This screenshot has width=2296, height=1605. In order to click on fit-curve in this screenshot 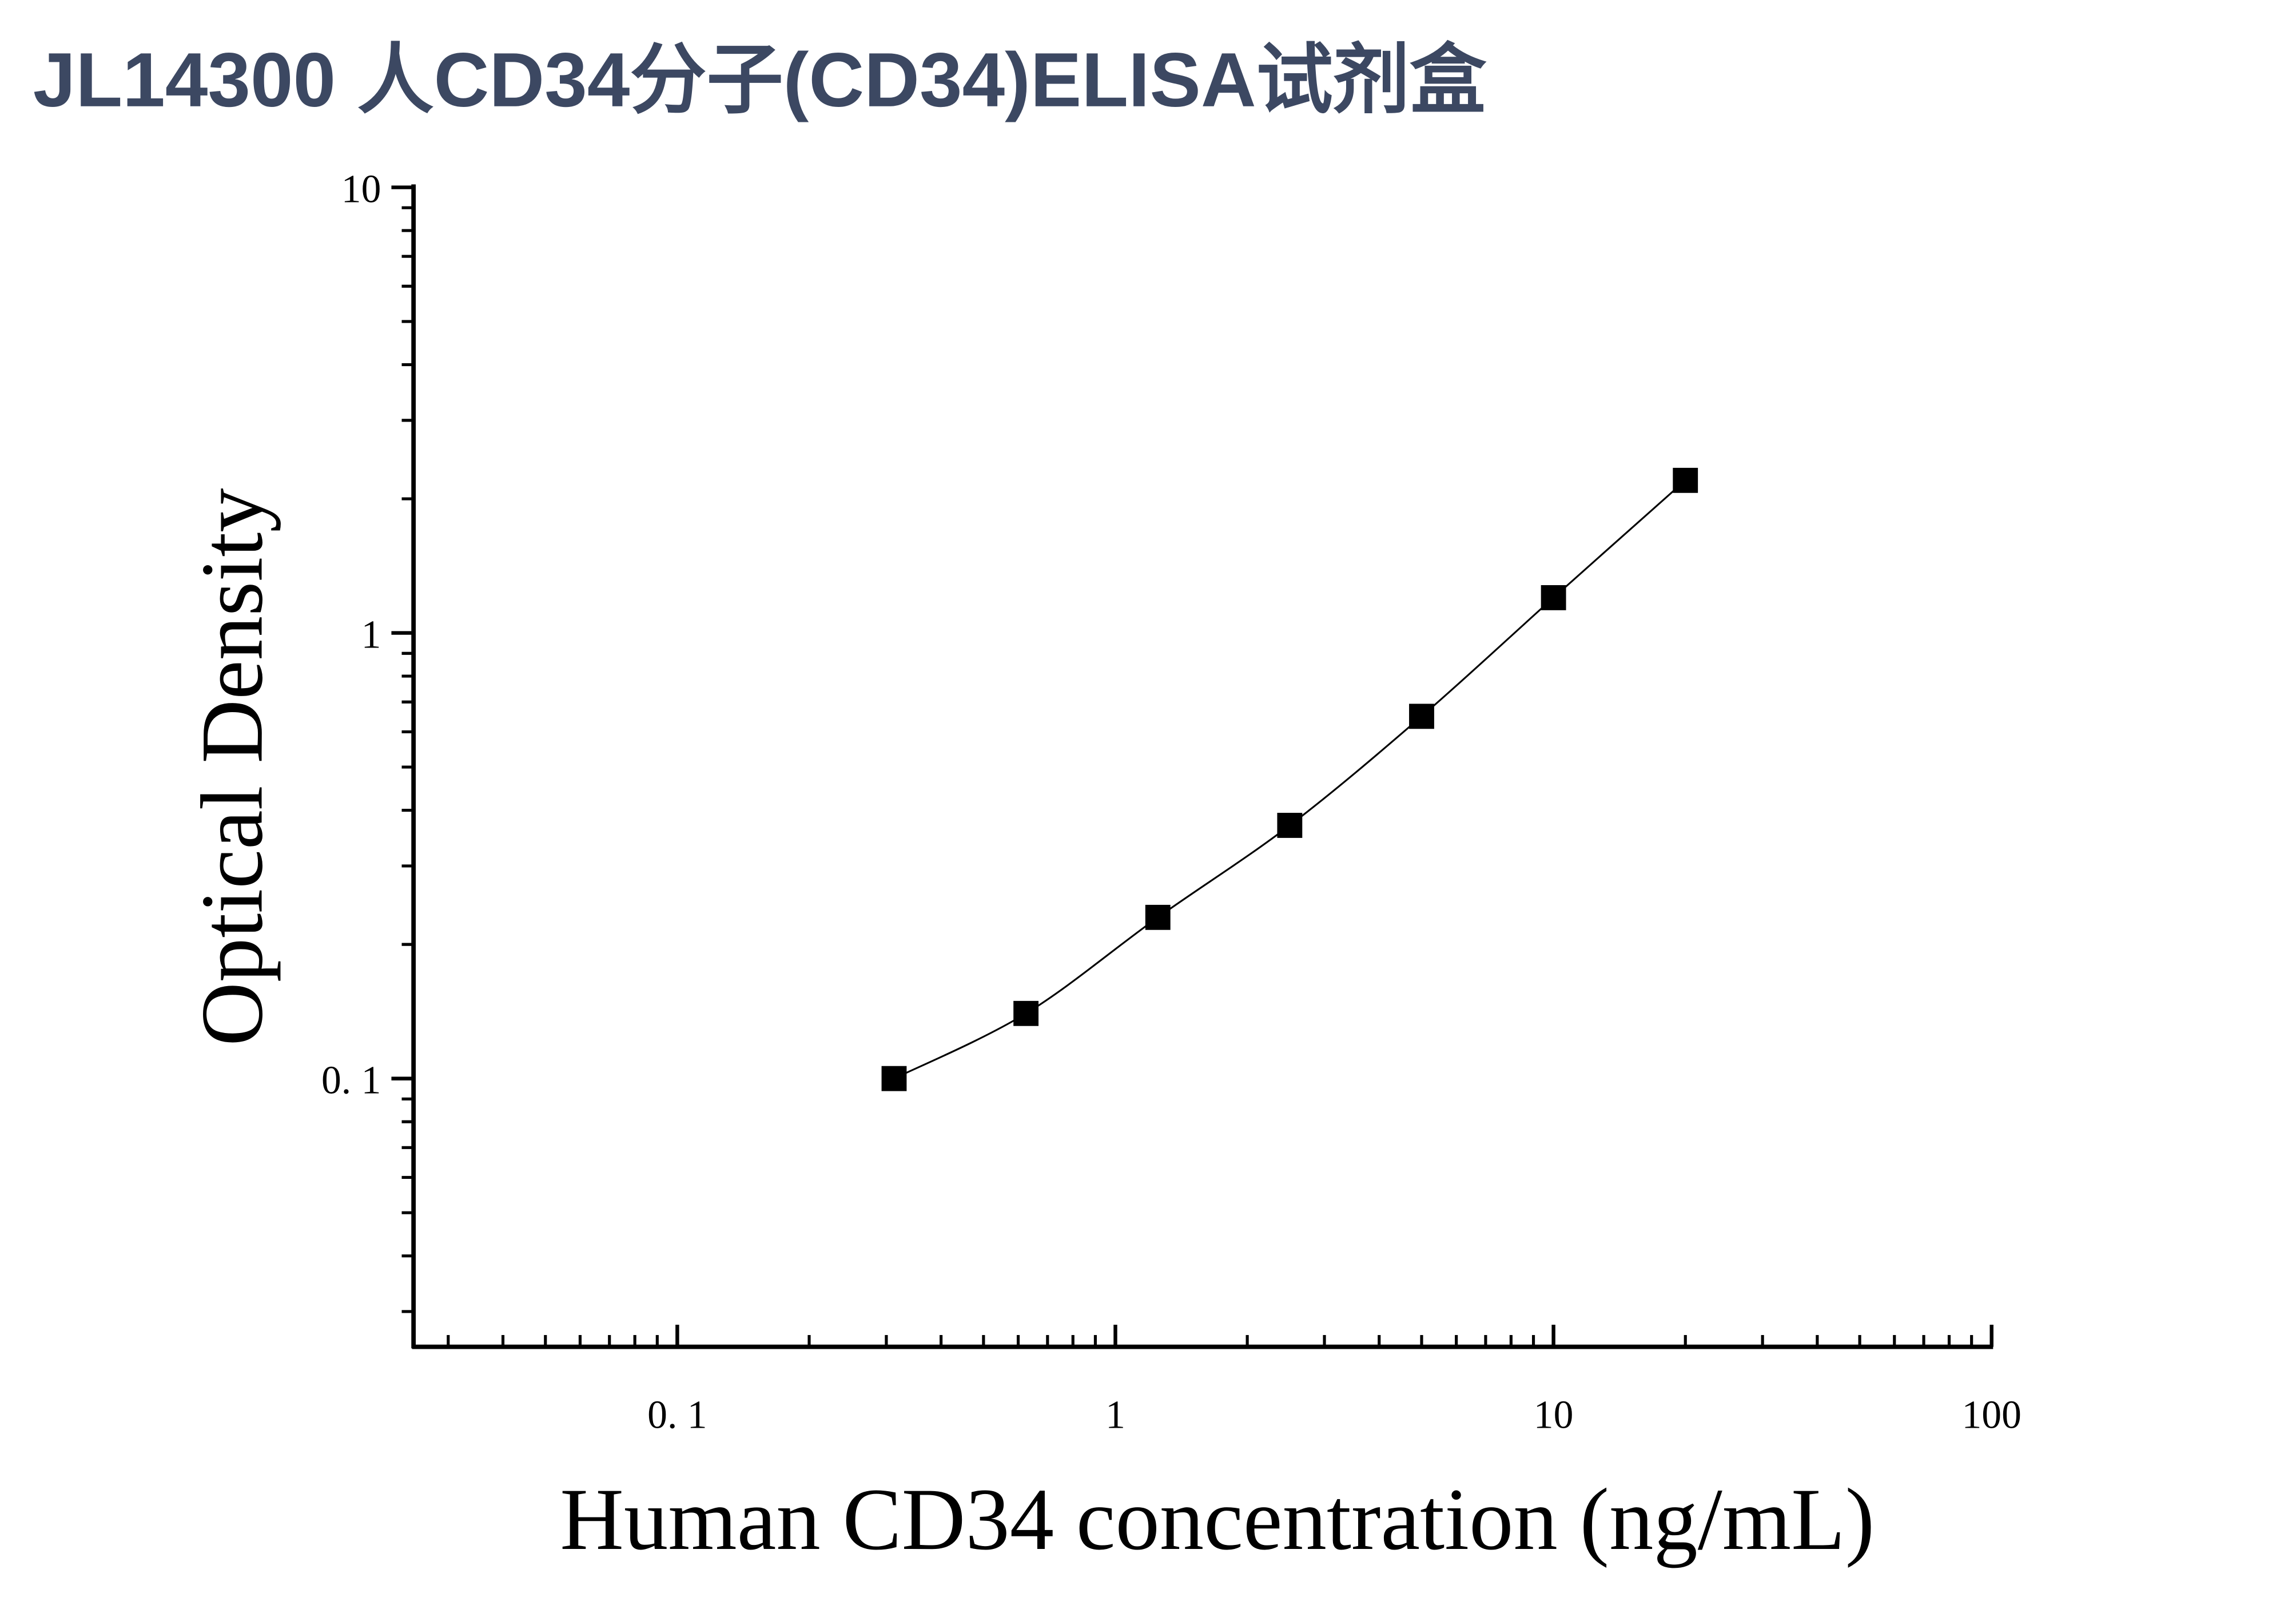, I will do `click(1290, 779)`.